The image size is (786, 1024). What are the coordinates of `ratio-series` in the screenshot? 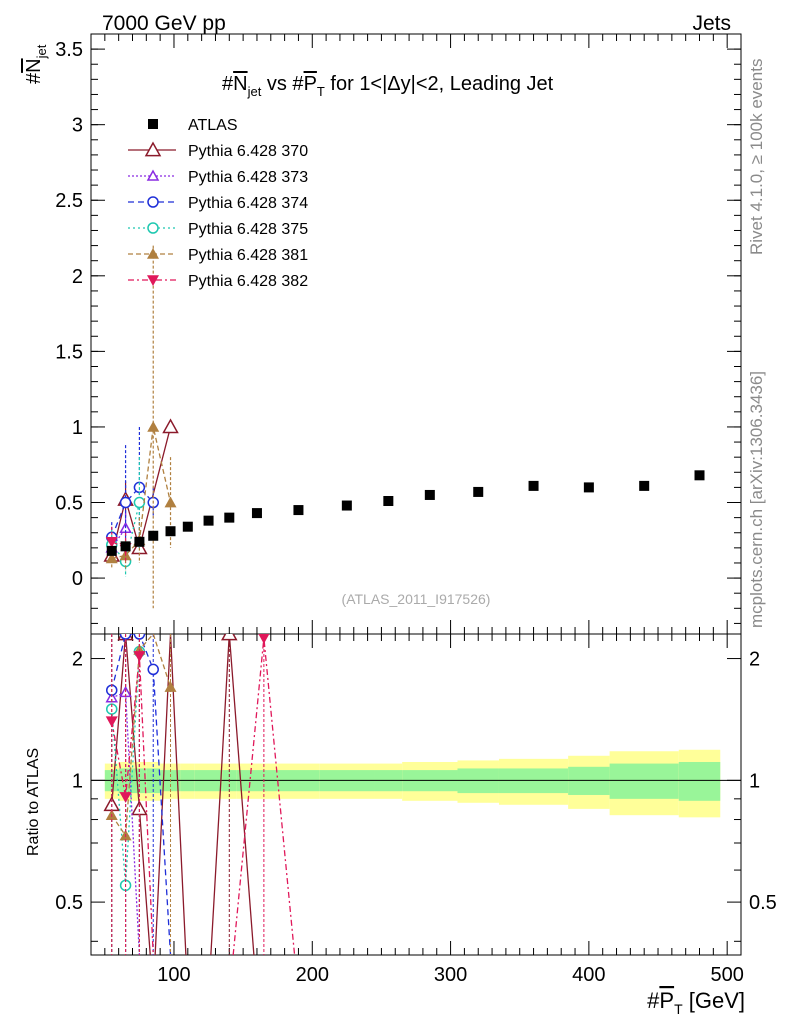 It's located at (199, 794).